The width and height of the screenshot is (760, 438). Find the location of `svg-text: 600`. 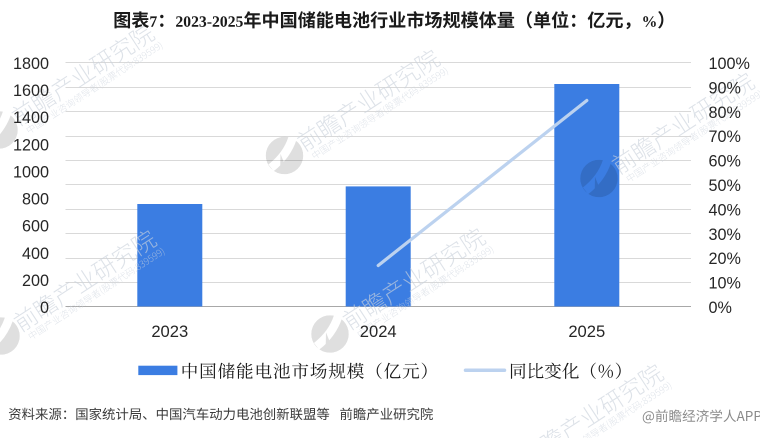

svg-text: 600 is located at coordinates (35, 227).